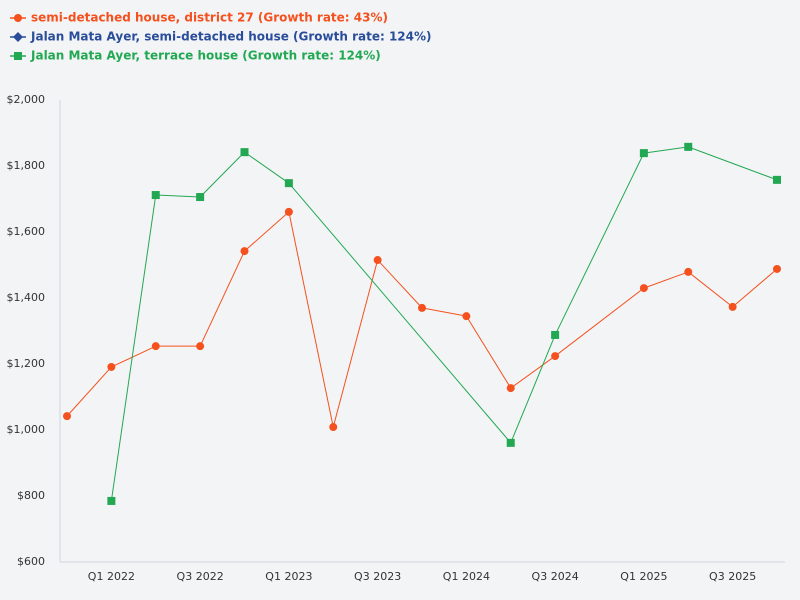  Describe the element at coordinates (26, 429) in the screenshot. I see `y-tick-label: $1,000` at that location.